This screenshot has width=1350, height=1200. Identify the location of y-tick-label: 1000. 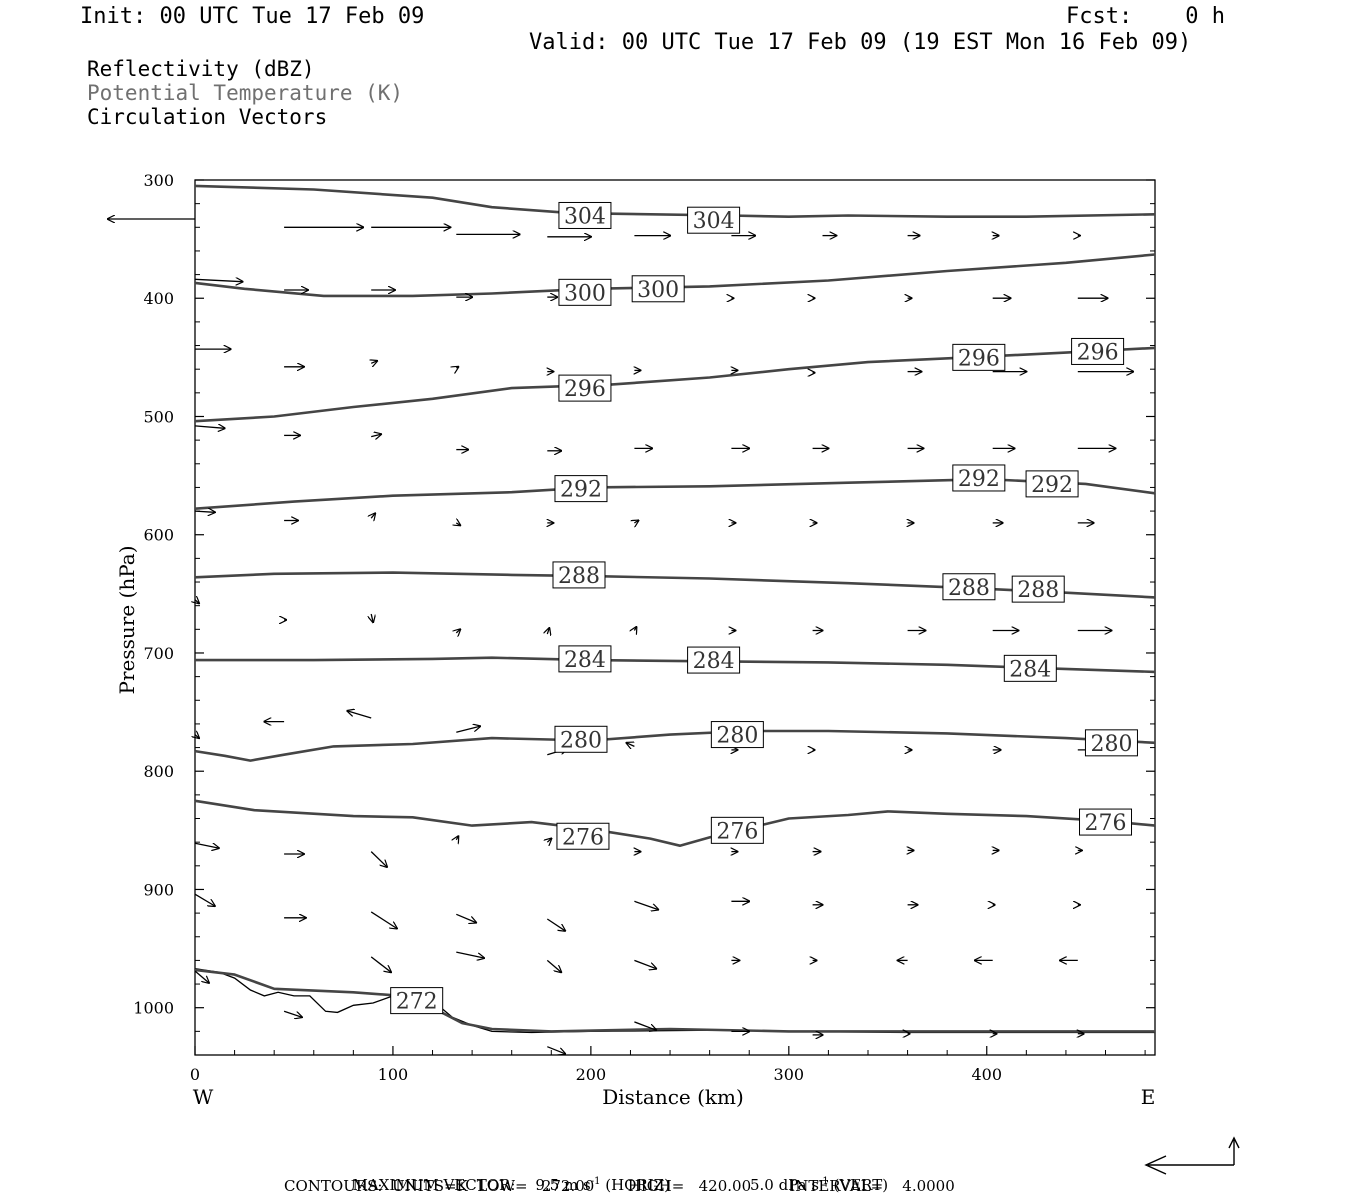
(153, 1008).